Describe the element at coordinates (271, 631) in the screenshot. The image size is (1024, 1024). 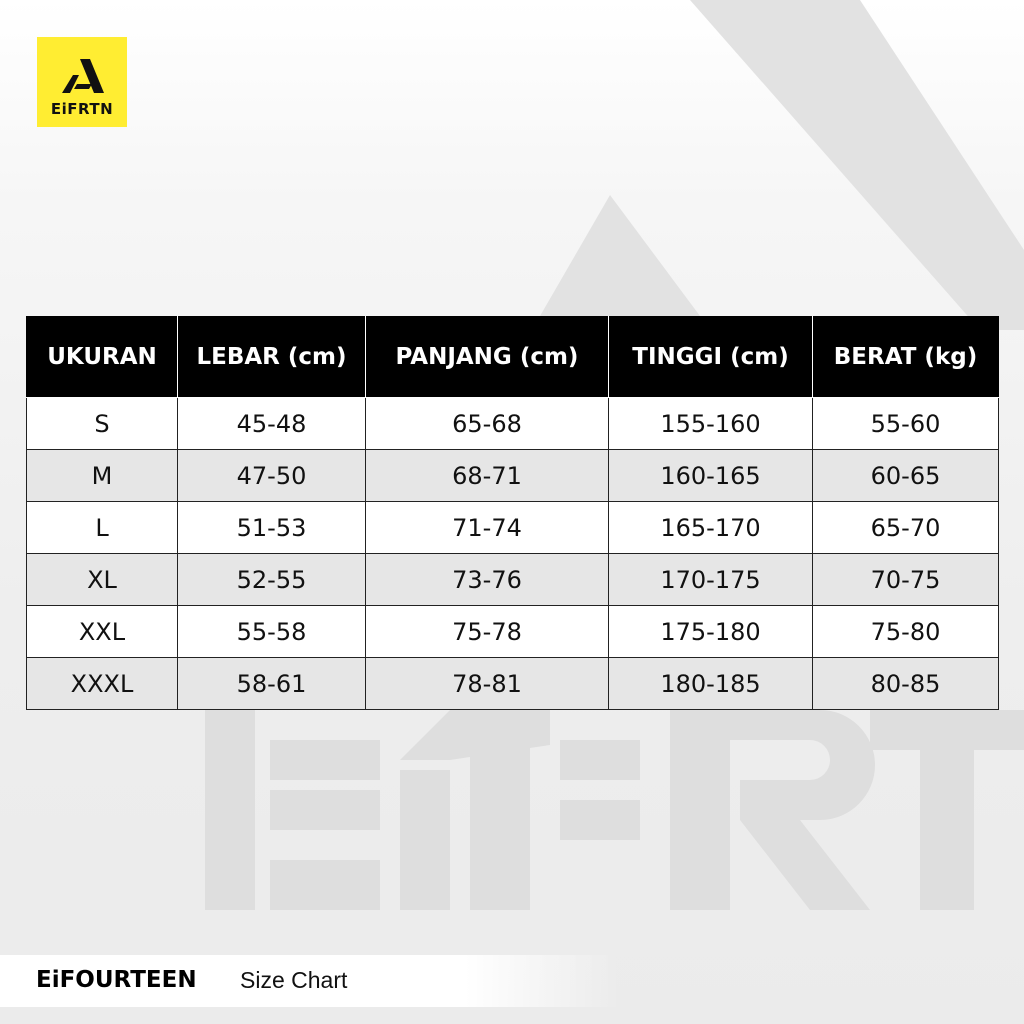
I see `cell-lebar: 55-58` at that location.